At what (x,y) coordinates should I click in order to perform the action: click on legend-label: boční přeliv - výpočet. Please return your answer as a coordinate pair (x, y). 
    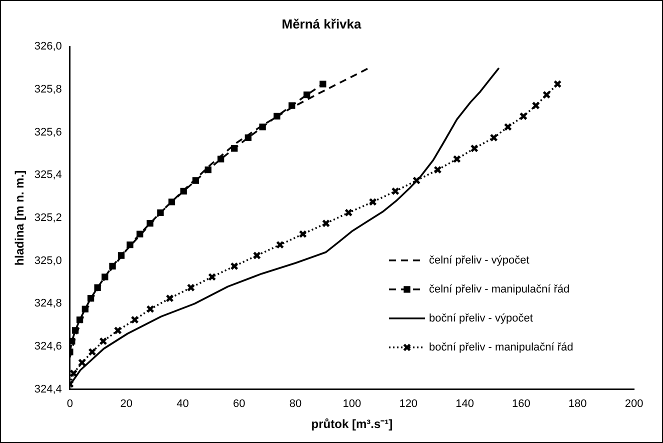
    Looking at the image, I should click on (481, 318).